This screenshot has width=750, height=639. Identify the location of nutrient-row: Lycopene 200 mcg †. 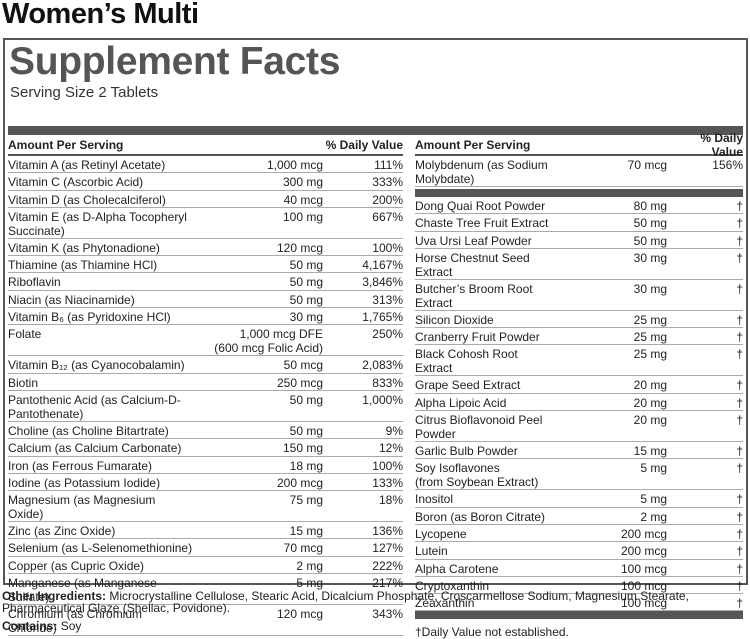
(579, 534).